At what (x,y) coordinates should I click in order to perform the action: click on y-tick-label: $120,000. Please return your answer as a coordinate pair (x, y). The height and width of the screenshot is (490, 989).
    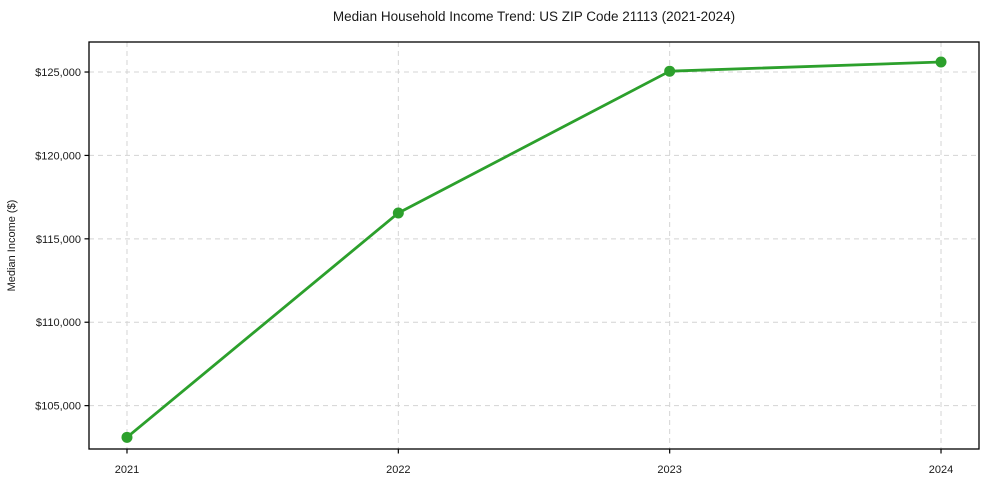
    Looking at the image, I should click on (58, 156).